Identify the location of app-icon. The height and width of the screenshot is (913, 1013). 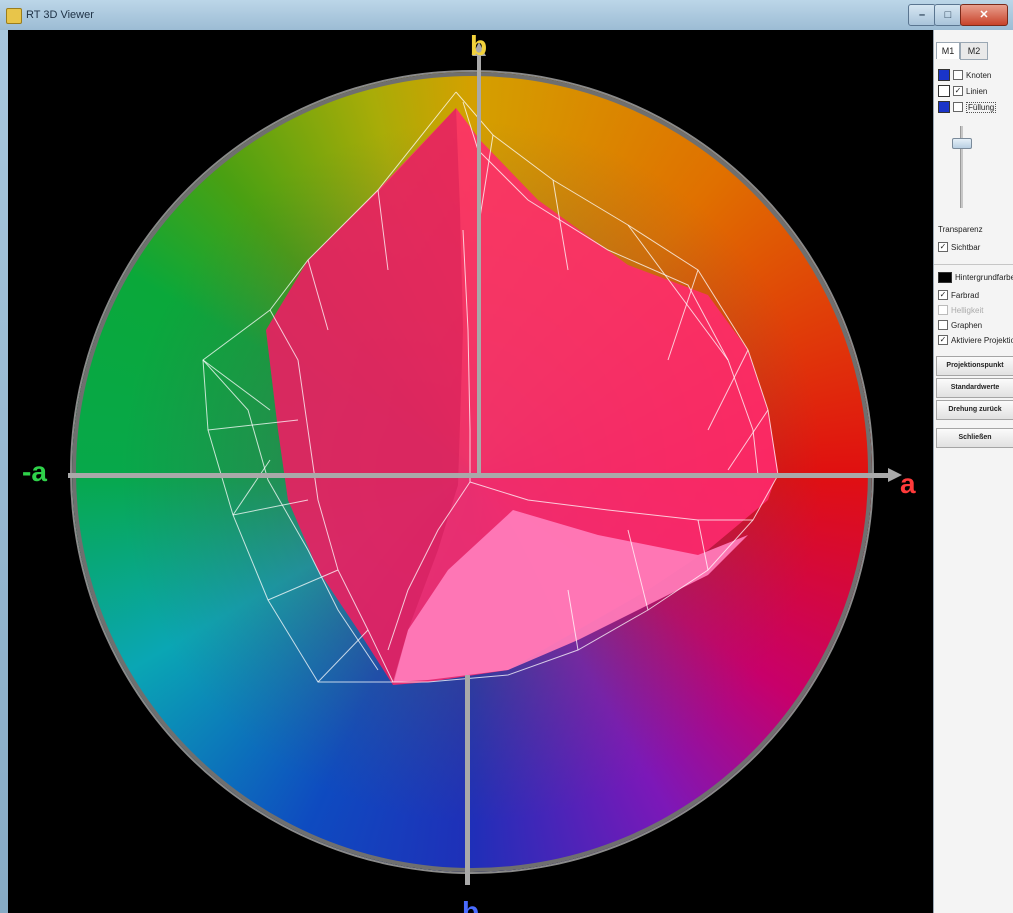
(14, 16).